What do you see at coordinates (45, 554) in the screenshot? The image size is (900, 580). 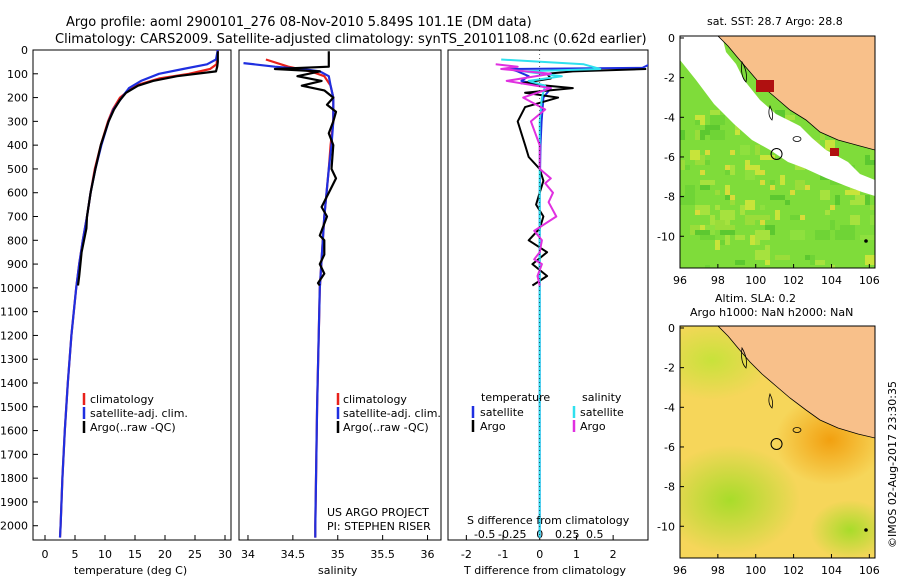 I see `x-tick-label: 0` at bounding box center [45, 554].